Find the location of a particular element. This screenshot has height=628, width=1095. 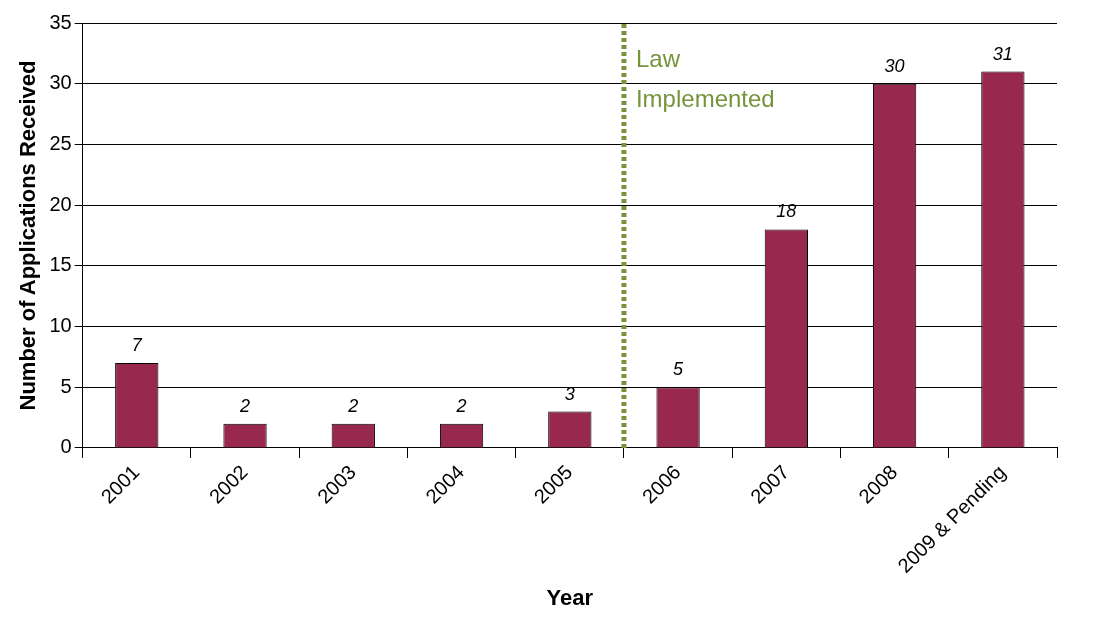

ref-line-label: Law Implemented is located at coordinates (705, 78).